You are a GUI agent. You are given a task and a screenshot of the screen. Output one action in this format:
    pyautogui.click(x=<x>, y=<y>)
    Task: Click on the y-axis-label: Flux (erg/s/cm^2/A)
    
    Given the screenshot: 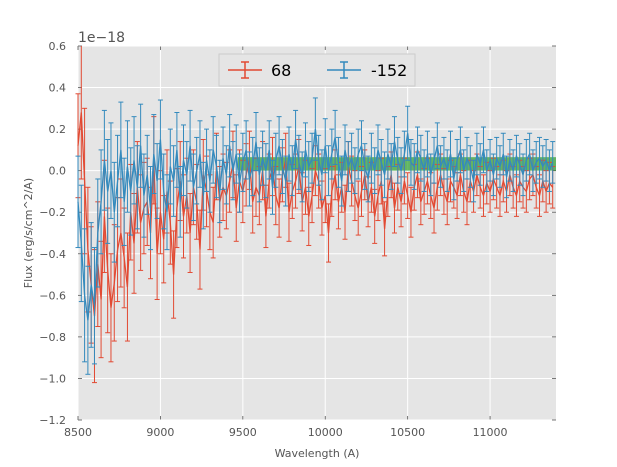 What is the action you would take?
    pyautogui.click(x=28, y=233)
    